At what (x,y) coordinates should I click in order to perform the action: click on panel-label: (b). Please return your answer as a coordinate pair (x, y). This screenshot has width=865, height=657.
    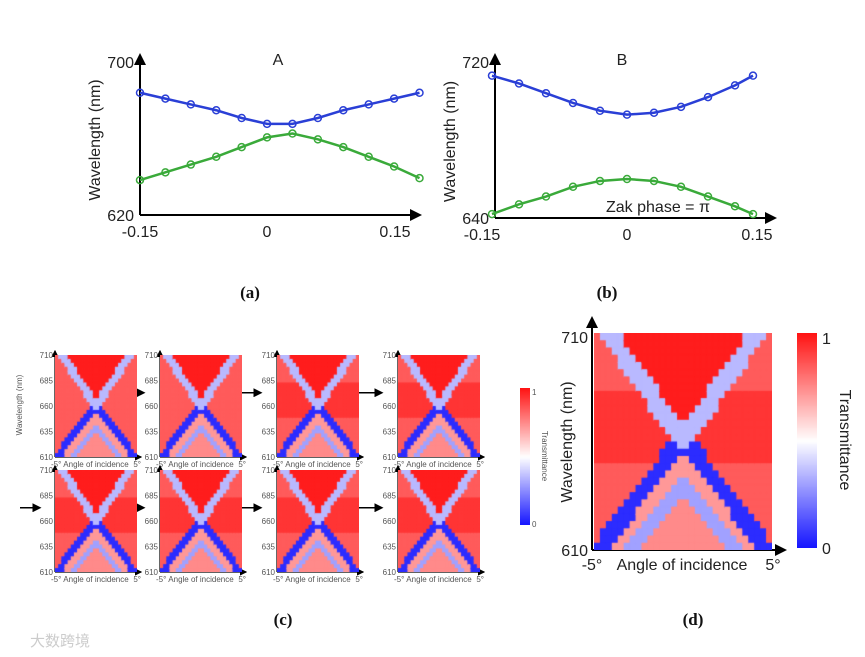
    Looking at the image, I should click on (607, 292).